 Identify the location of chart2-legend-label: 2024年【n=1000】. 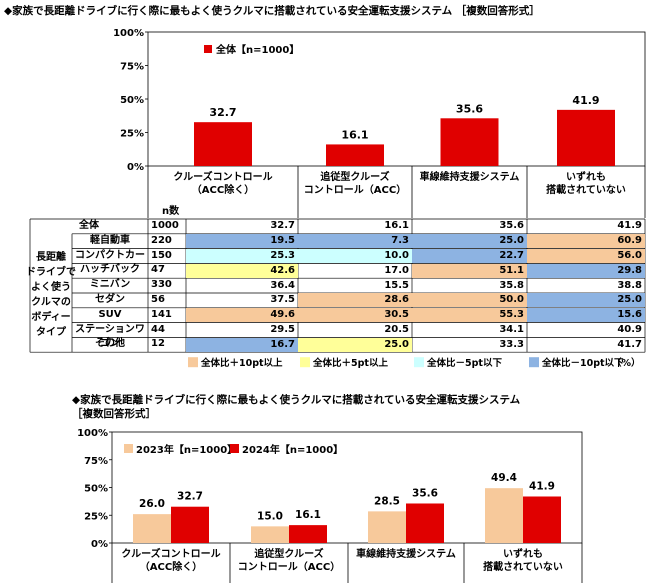
(292, 449).